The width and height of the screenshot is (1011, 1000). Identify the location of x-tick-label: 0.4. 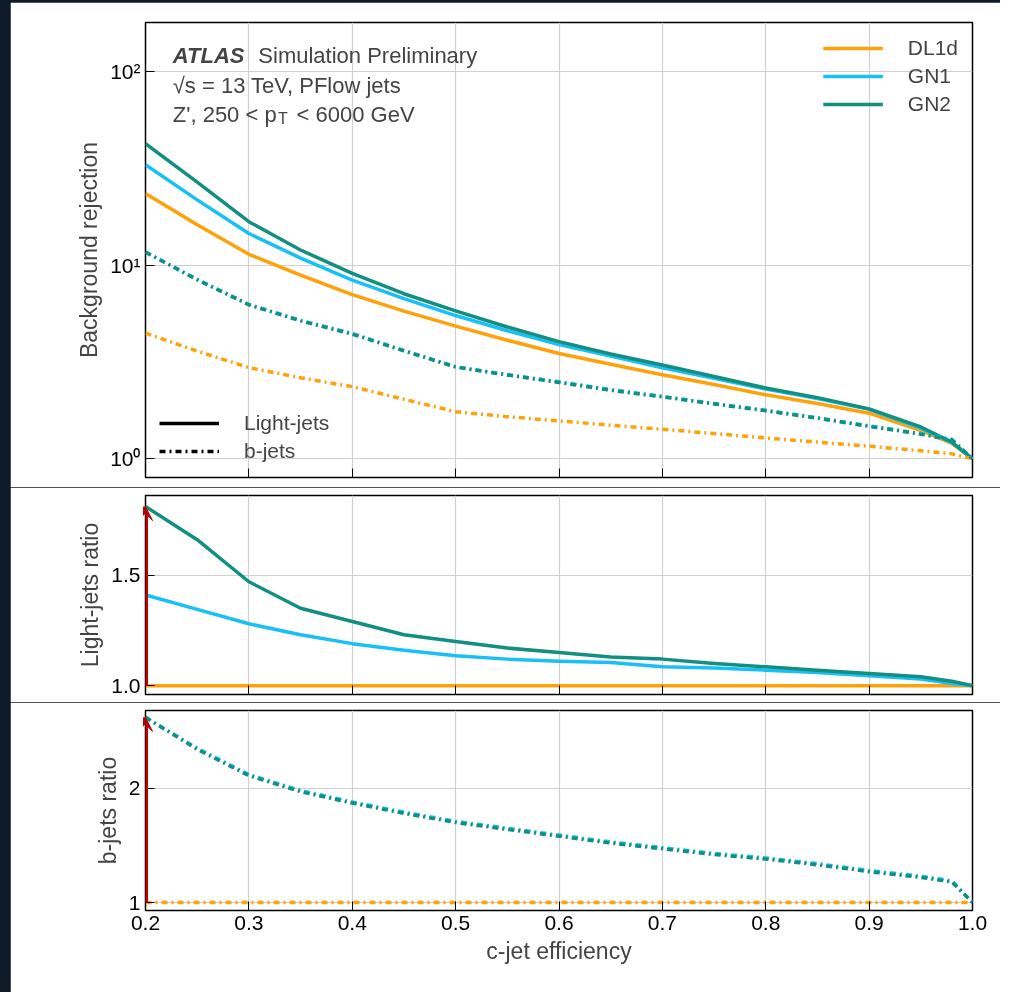
(352, 922).